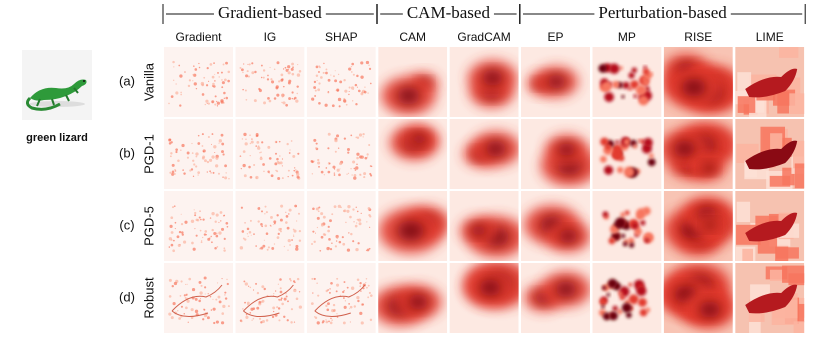  I want to click on row-name: Vanilla, so click(148, 81).